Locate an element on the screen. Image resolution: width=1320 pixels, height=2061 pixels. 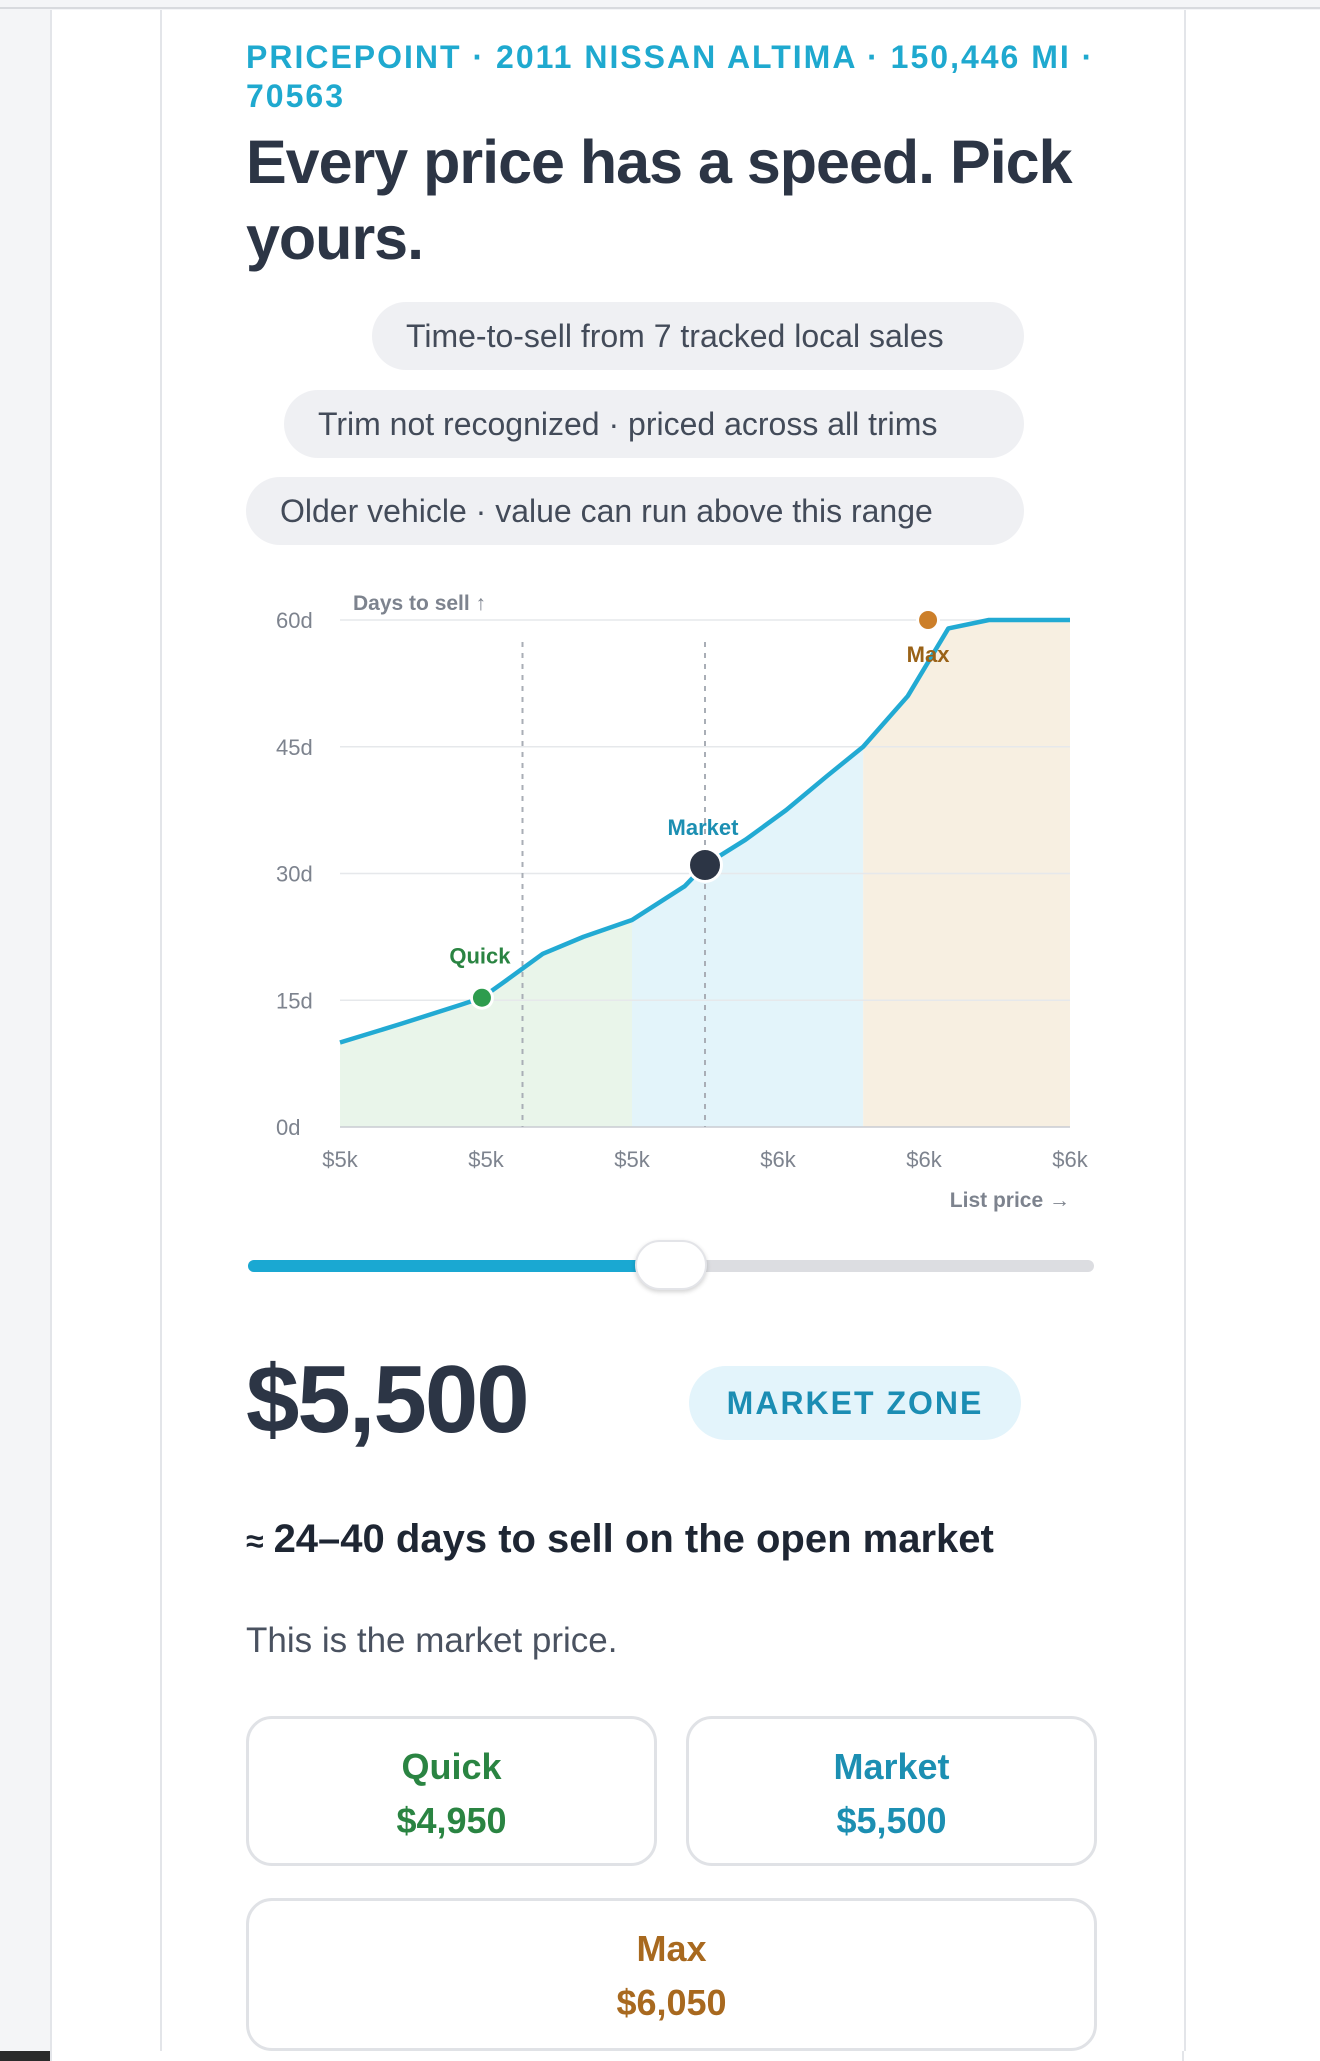
y-tick-label: 45d is located at coordinates (294, 747).